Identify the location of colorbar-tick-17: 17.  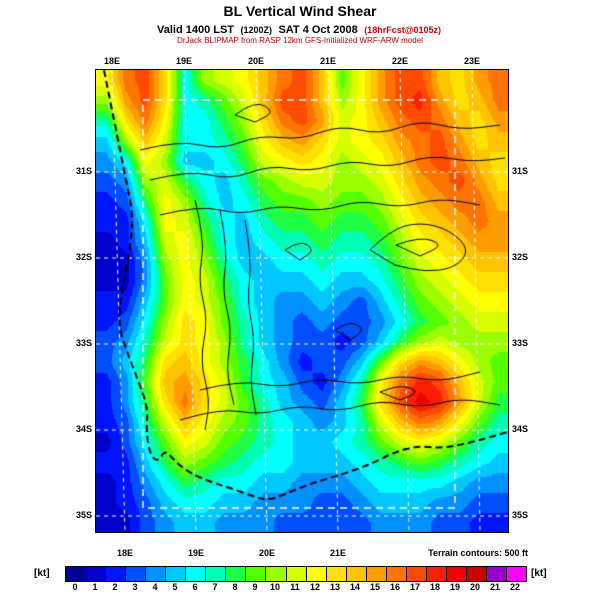
(414, 587).